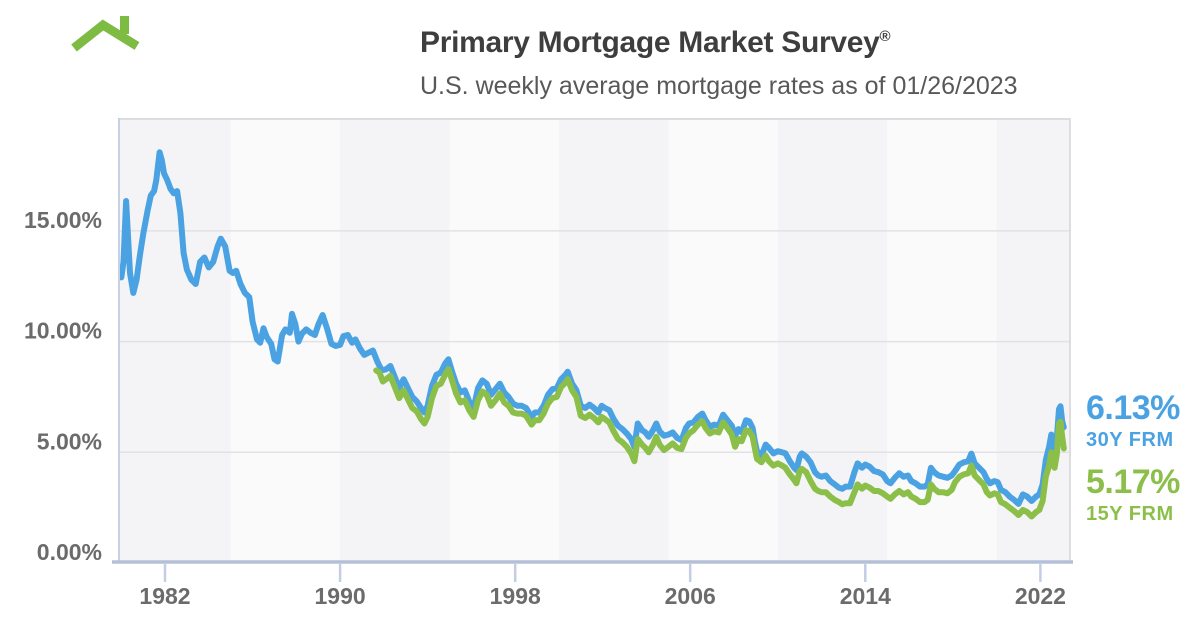  What do you see at coordinates (865, 596) in the screenshot?
I see `svg-text: 2014` at bounding box center [865, 596].